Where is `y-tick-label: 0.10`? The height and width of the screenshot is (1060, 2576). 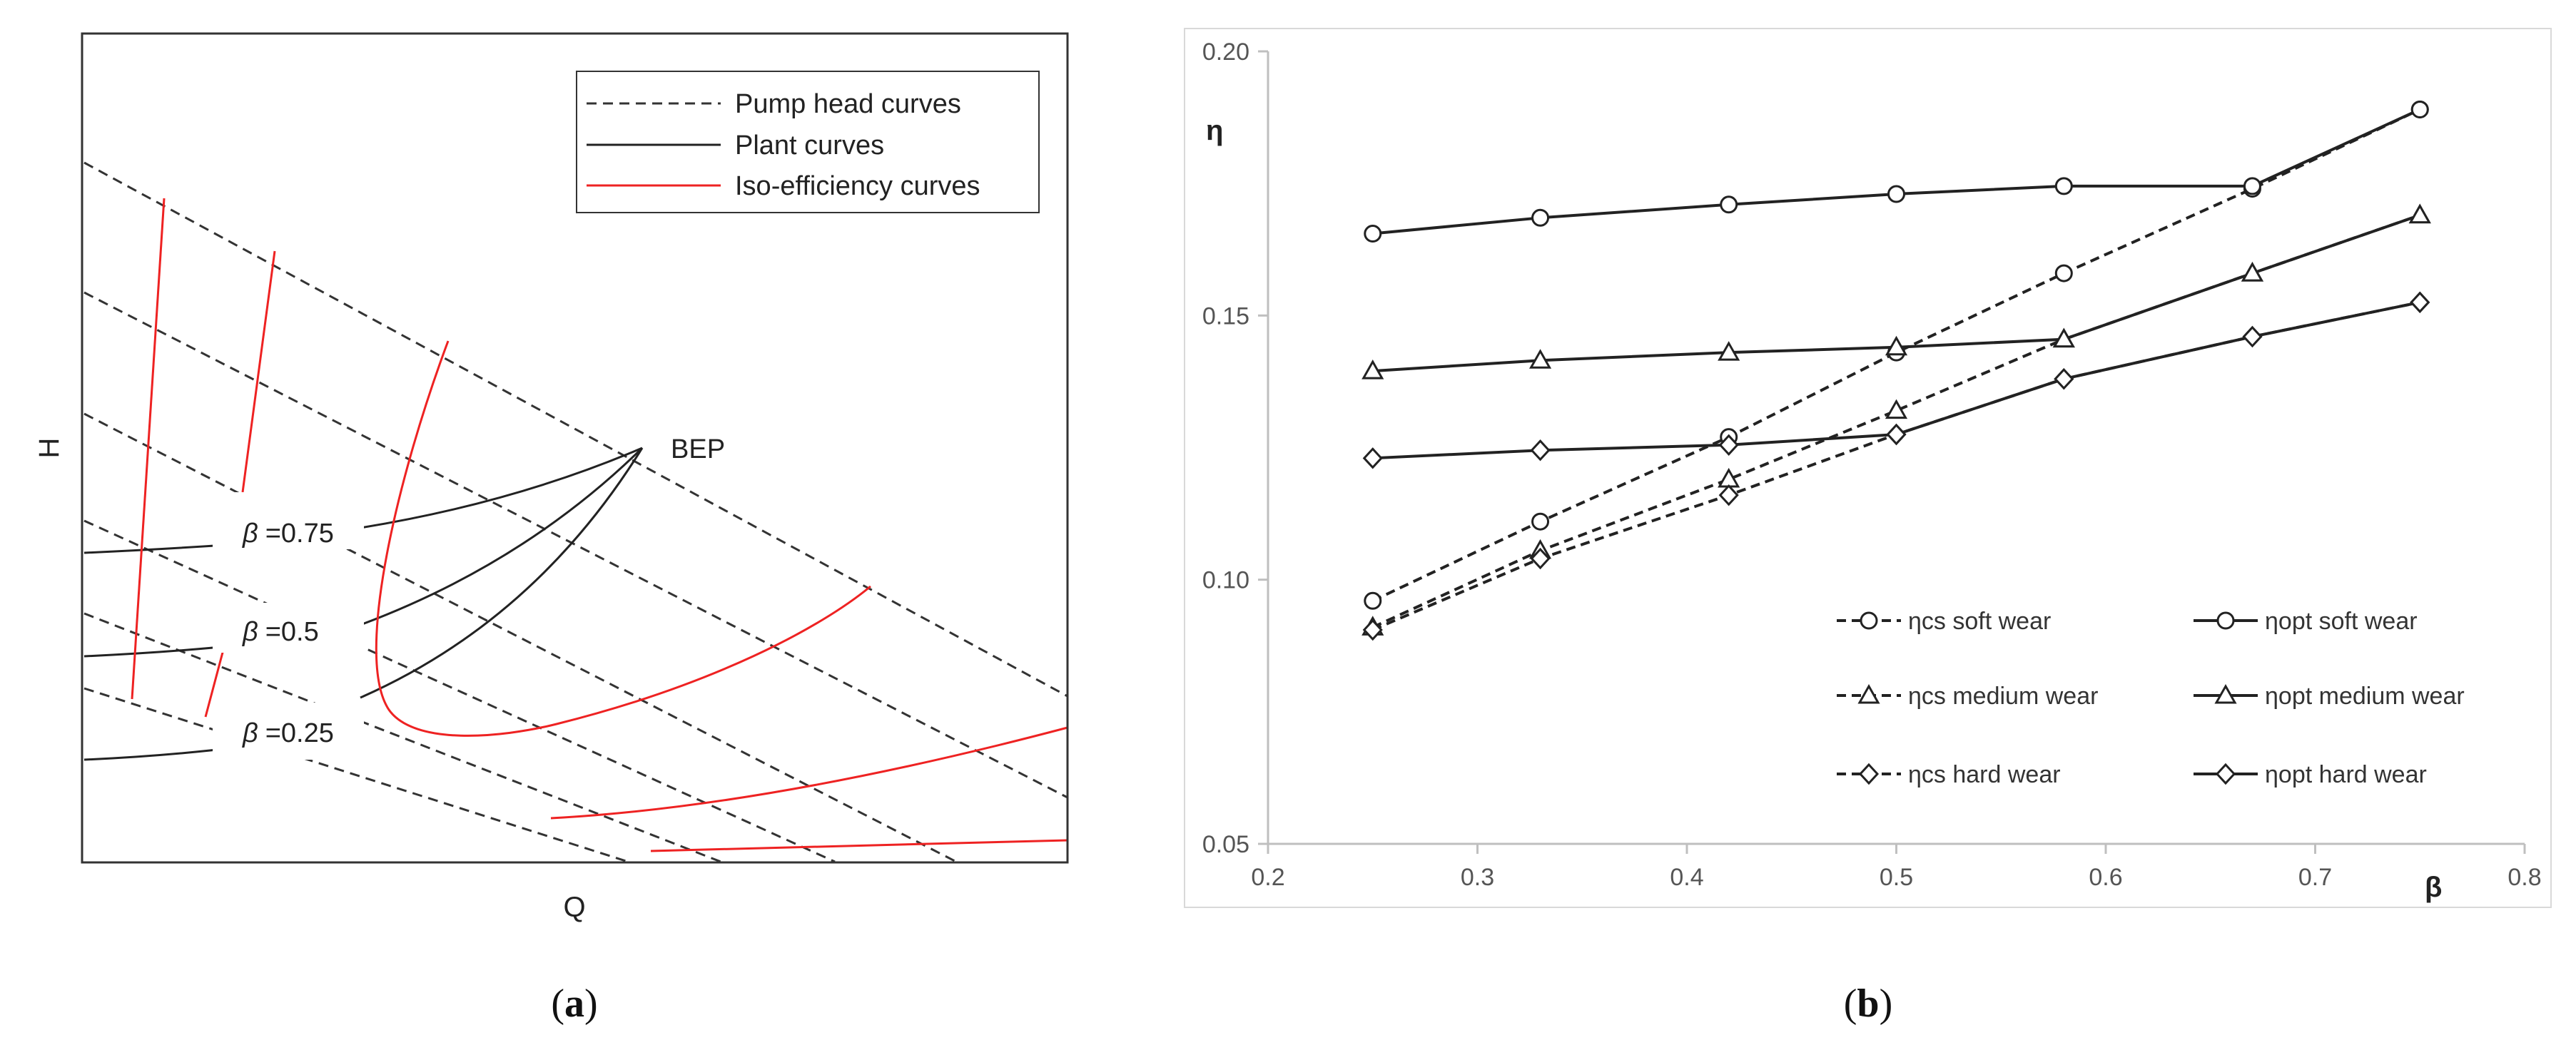
y-tick-label: 0.10 is located at coordinates (1225, 580).